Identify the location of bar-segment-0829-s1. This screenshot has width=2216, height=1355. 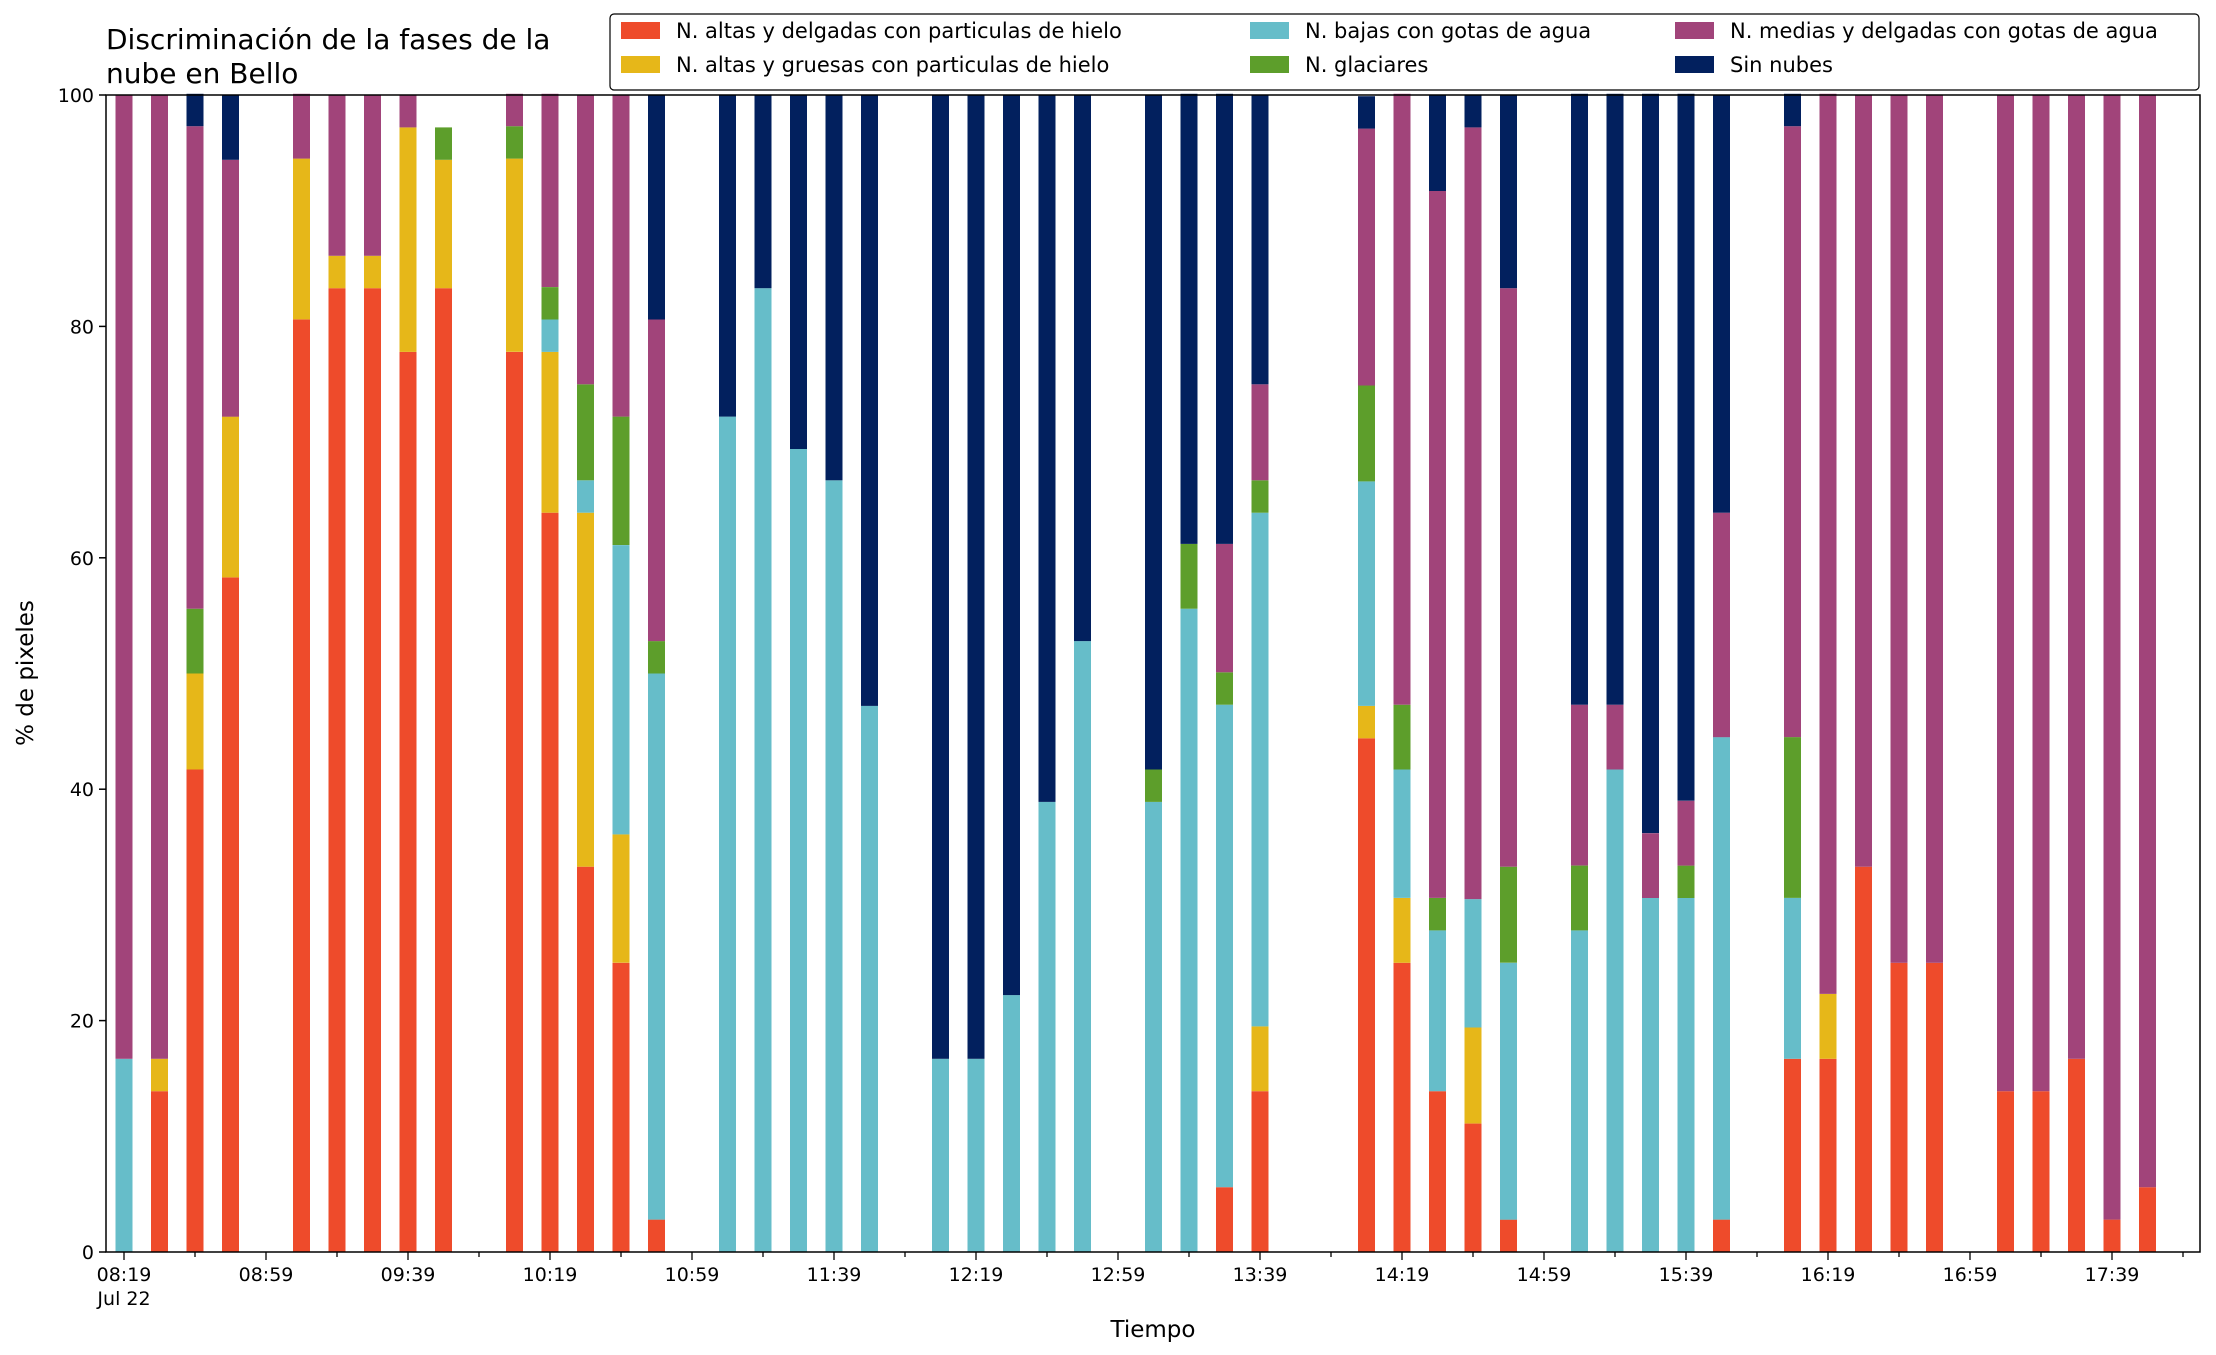
(159, 1075).